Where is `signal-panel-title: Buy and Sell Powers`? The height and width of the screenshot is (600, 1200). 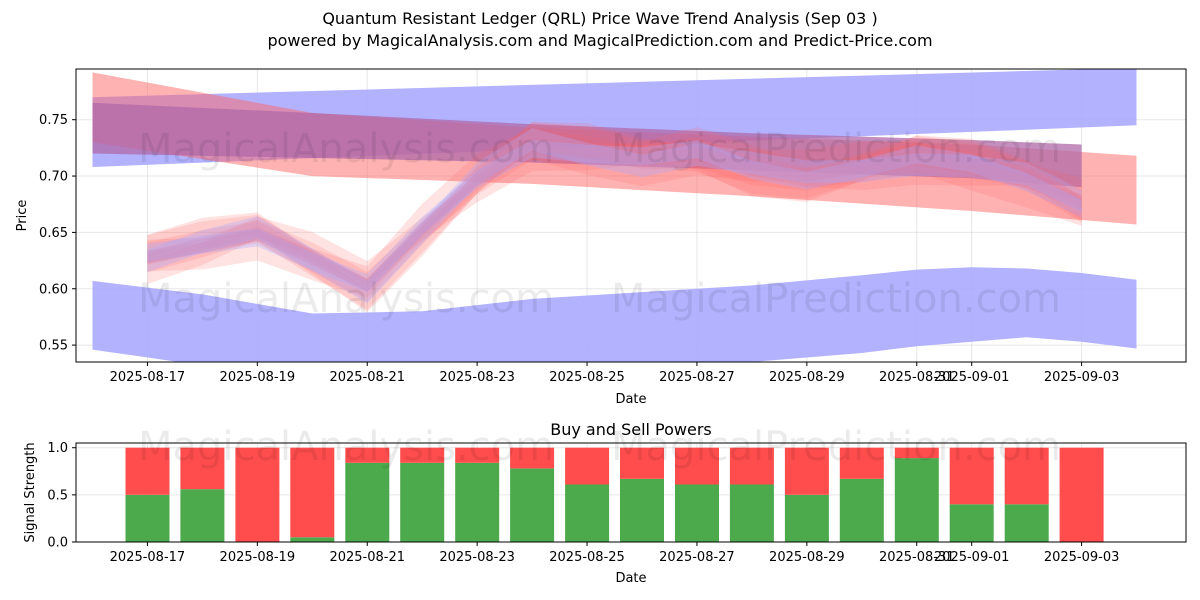
signal-panel-title: Buy and Sell Powers is located at coordinates (631, 429).